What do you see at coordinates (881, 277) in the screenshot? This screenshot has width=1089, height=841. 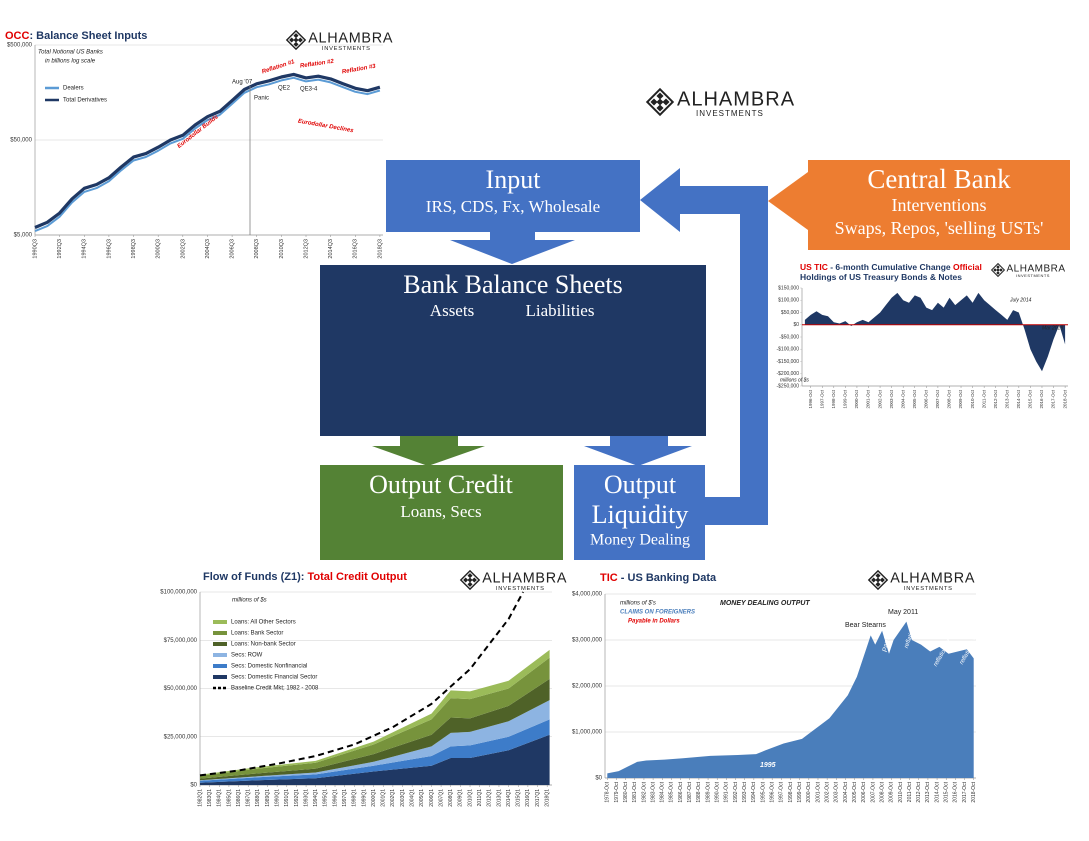 I see `chart-title: Holdings of US Treasury Bonds & Notes` at bounding box center [881, 277].